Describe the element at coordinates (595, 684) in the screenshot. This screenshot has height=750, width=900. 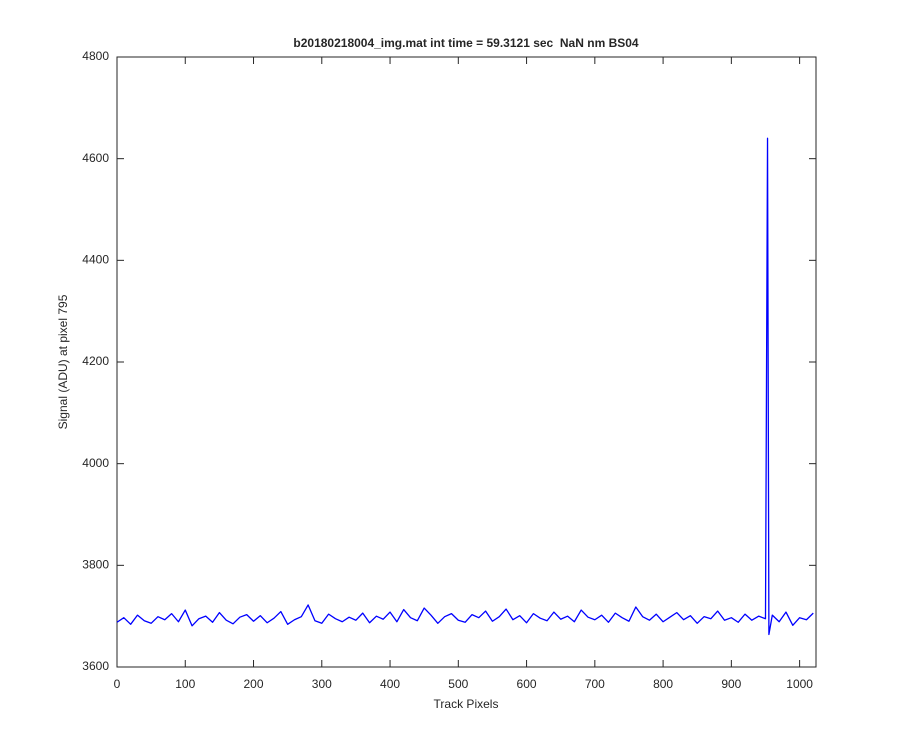
I see `x-tick-label: 700` at that location.